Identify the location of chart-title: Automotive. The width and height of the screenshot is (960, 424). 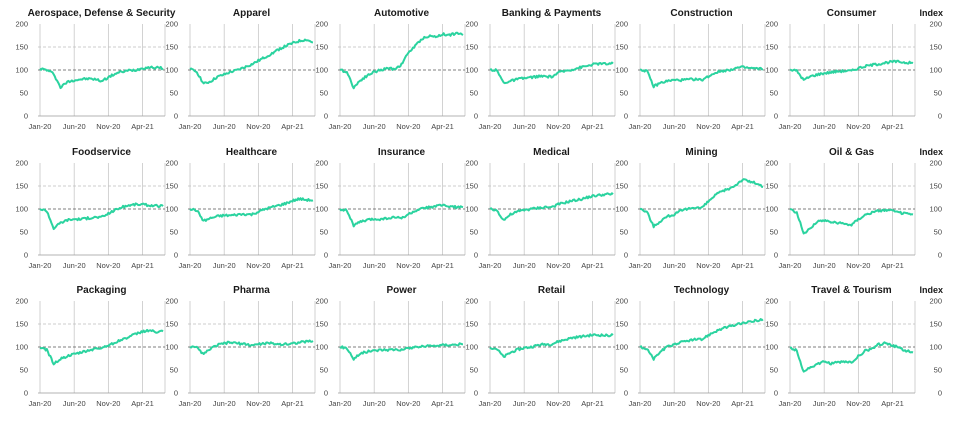
(401, 13).